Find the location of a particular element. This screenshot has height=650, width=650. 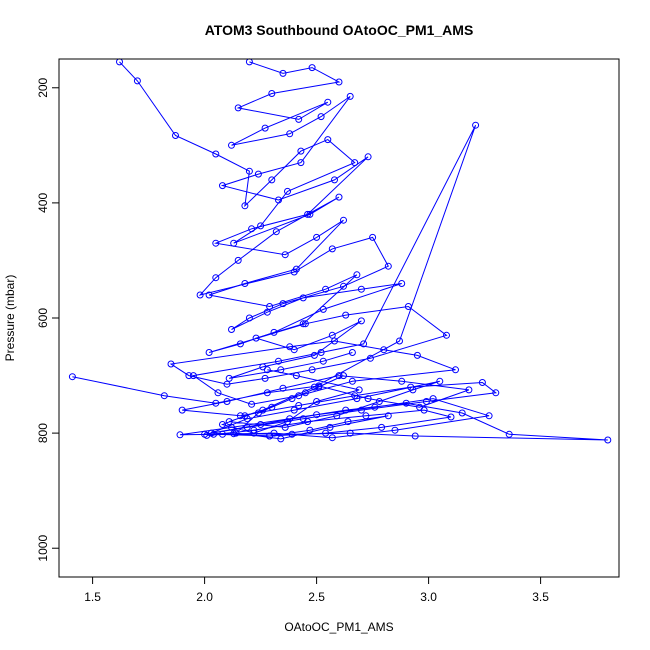

chart-title: ATOM3 Southbound OAtoOC_PM1_AMS is located at coordinates (339, 30).